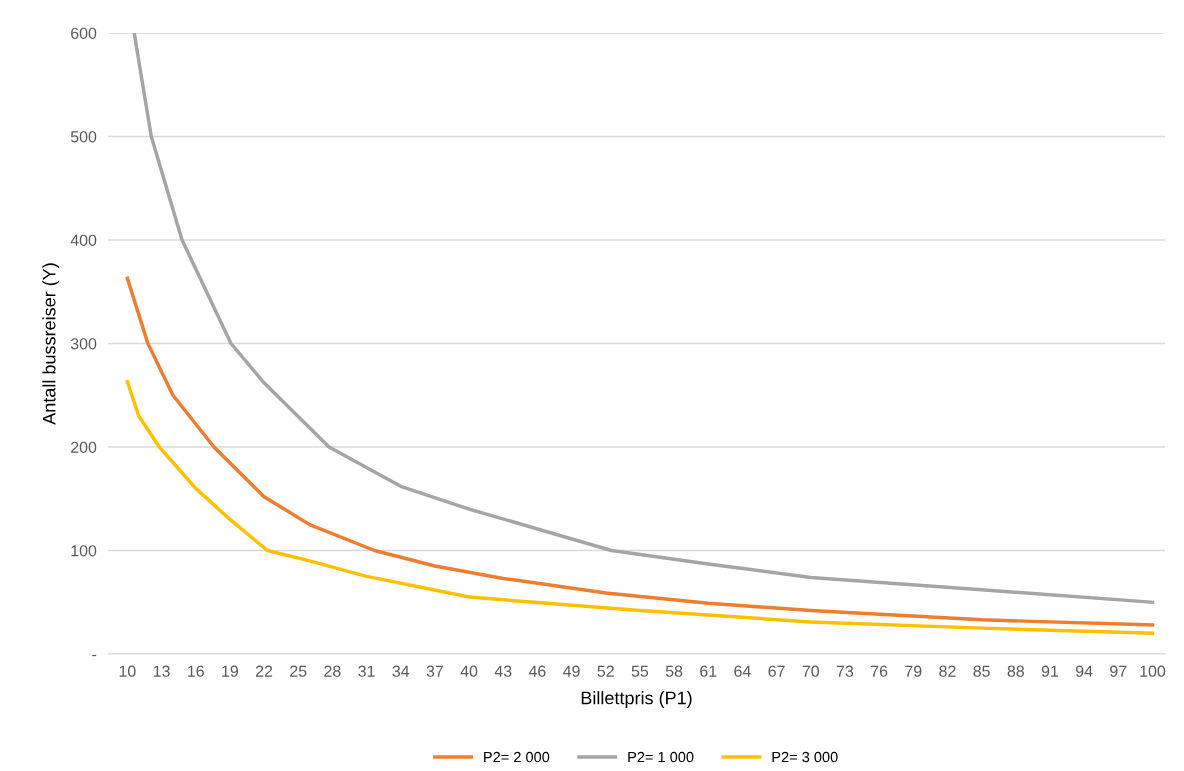 The width and height of the screenshot is (1184, 771). Describe the element at coordinates (83, 240) in the screenshot. I see `y-tick-label: 400` at that location.